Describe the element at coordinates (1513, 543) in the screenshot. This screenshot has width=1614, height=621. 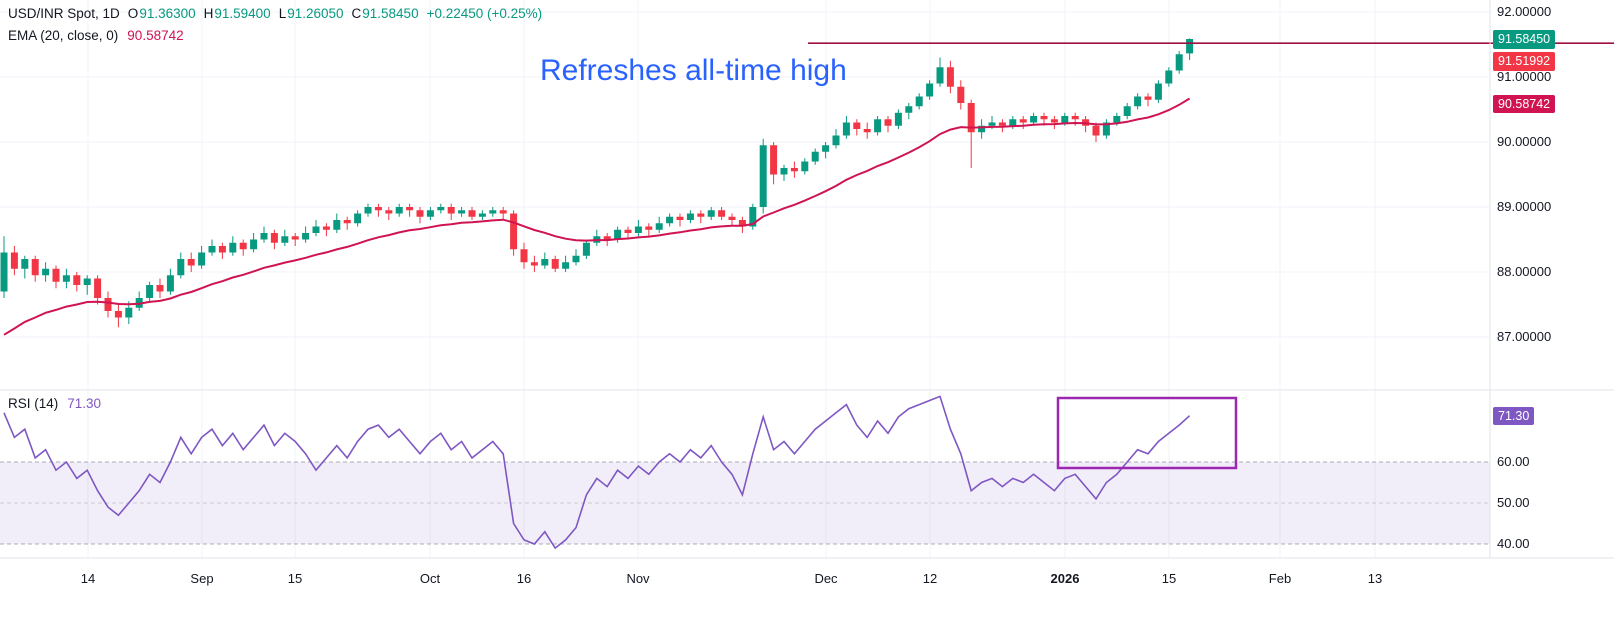
I see `price-axis-label: 40.00` at that location.